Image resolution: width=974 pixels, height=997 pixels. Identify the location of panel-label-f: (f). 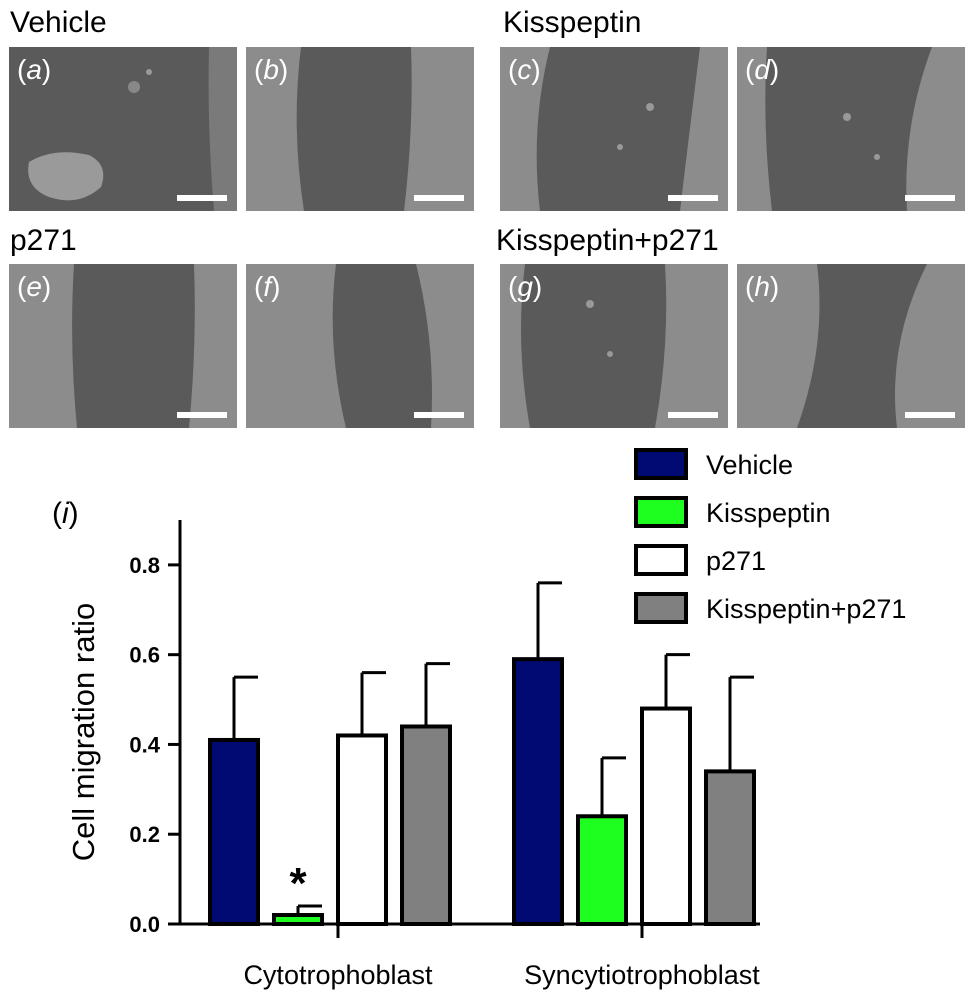
(267, 286).